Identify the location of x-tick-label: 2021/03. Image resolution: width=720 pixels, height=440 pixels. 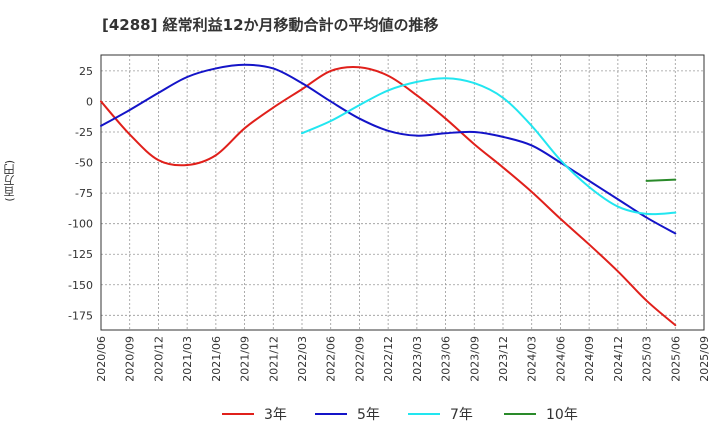
(187, 359).